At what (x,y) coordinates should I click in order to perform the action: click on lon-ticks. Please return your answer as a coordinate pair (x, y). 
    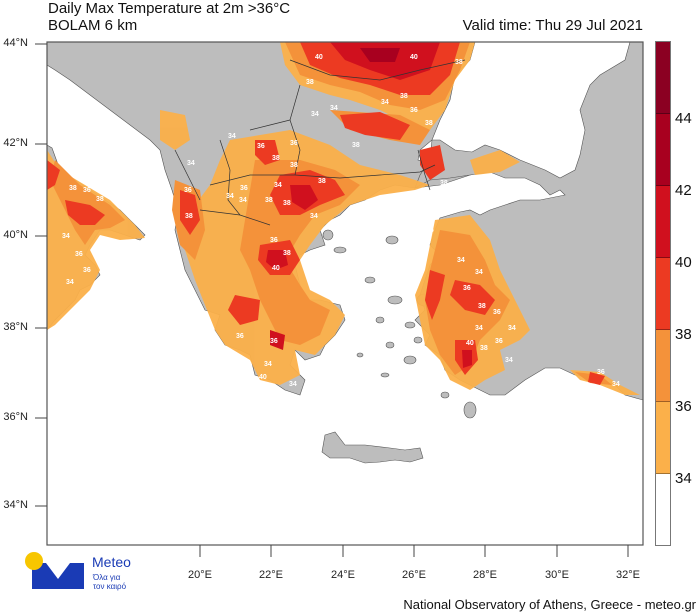
    Looking at the image, I should click on (414, 551).